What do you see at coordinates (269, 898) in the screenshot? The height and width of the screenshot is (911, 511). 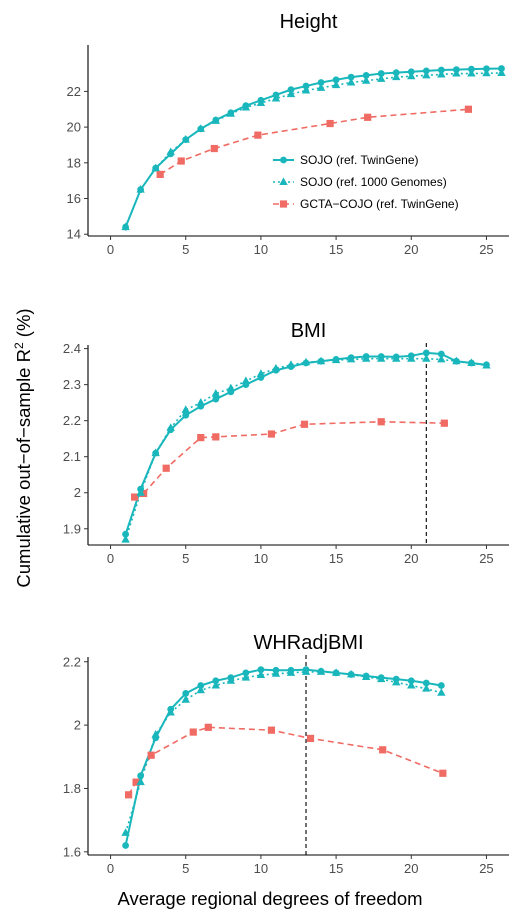 I see `x-axis-title: Average regional degrees of freedom` at bounding box center [269, 898].